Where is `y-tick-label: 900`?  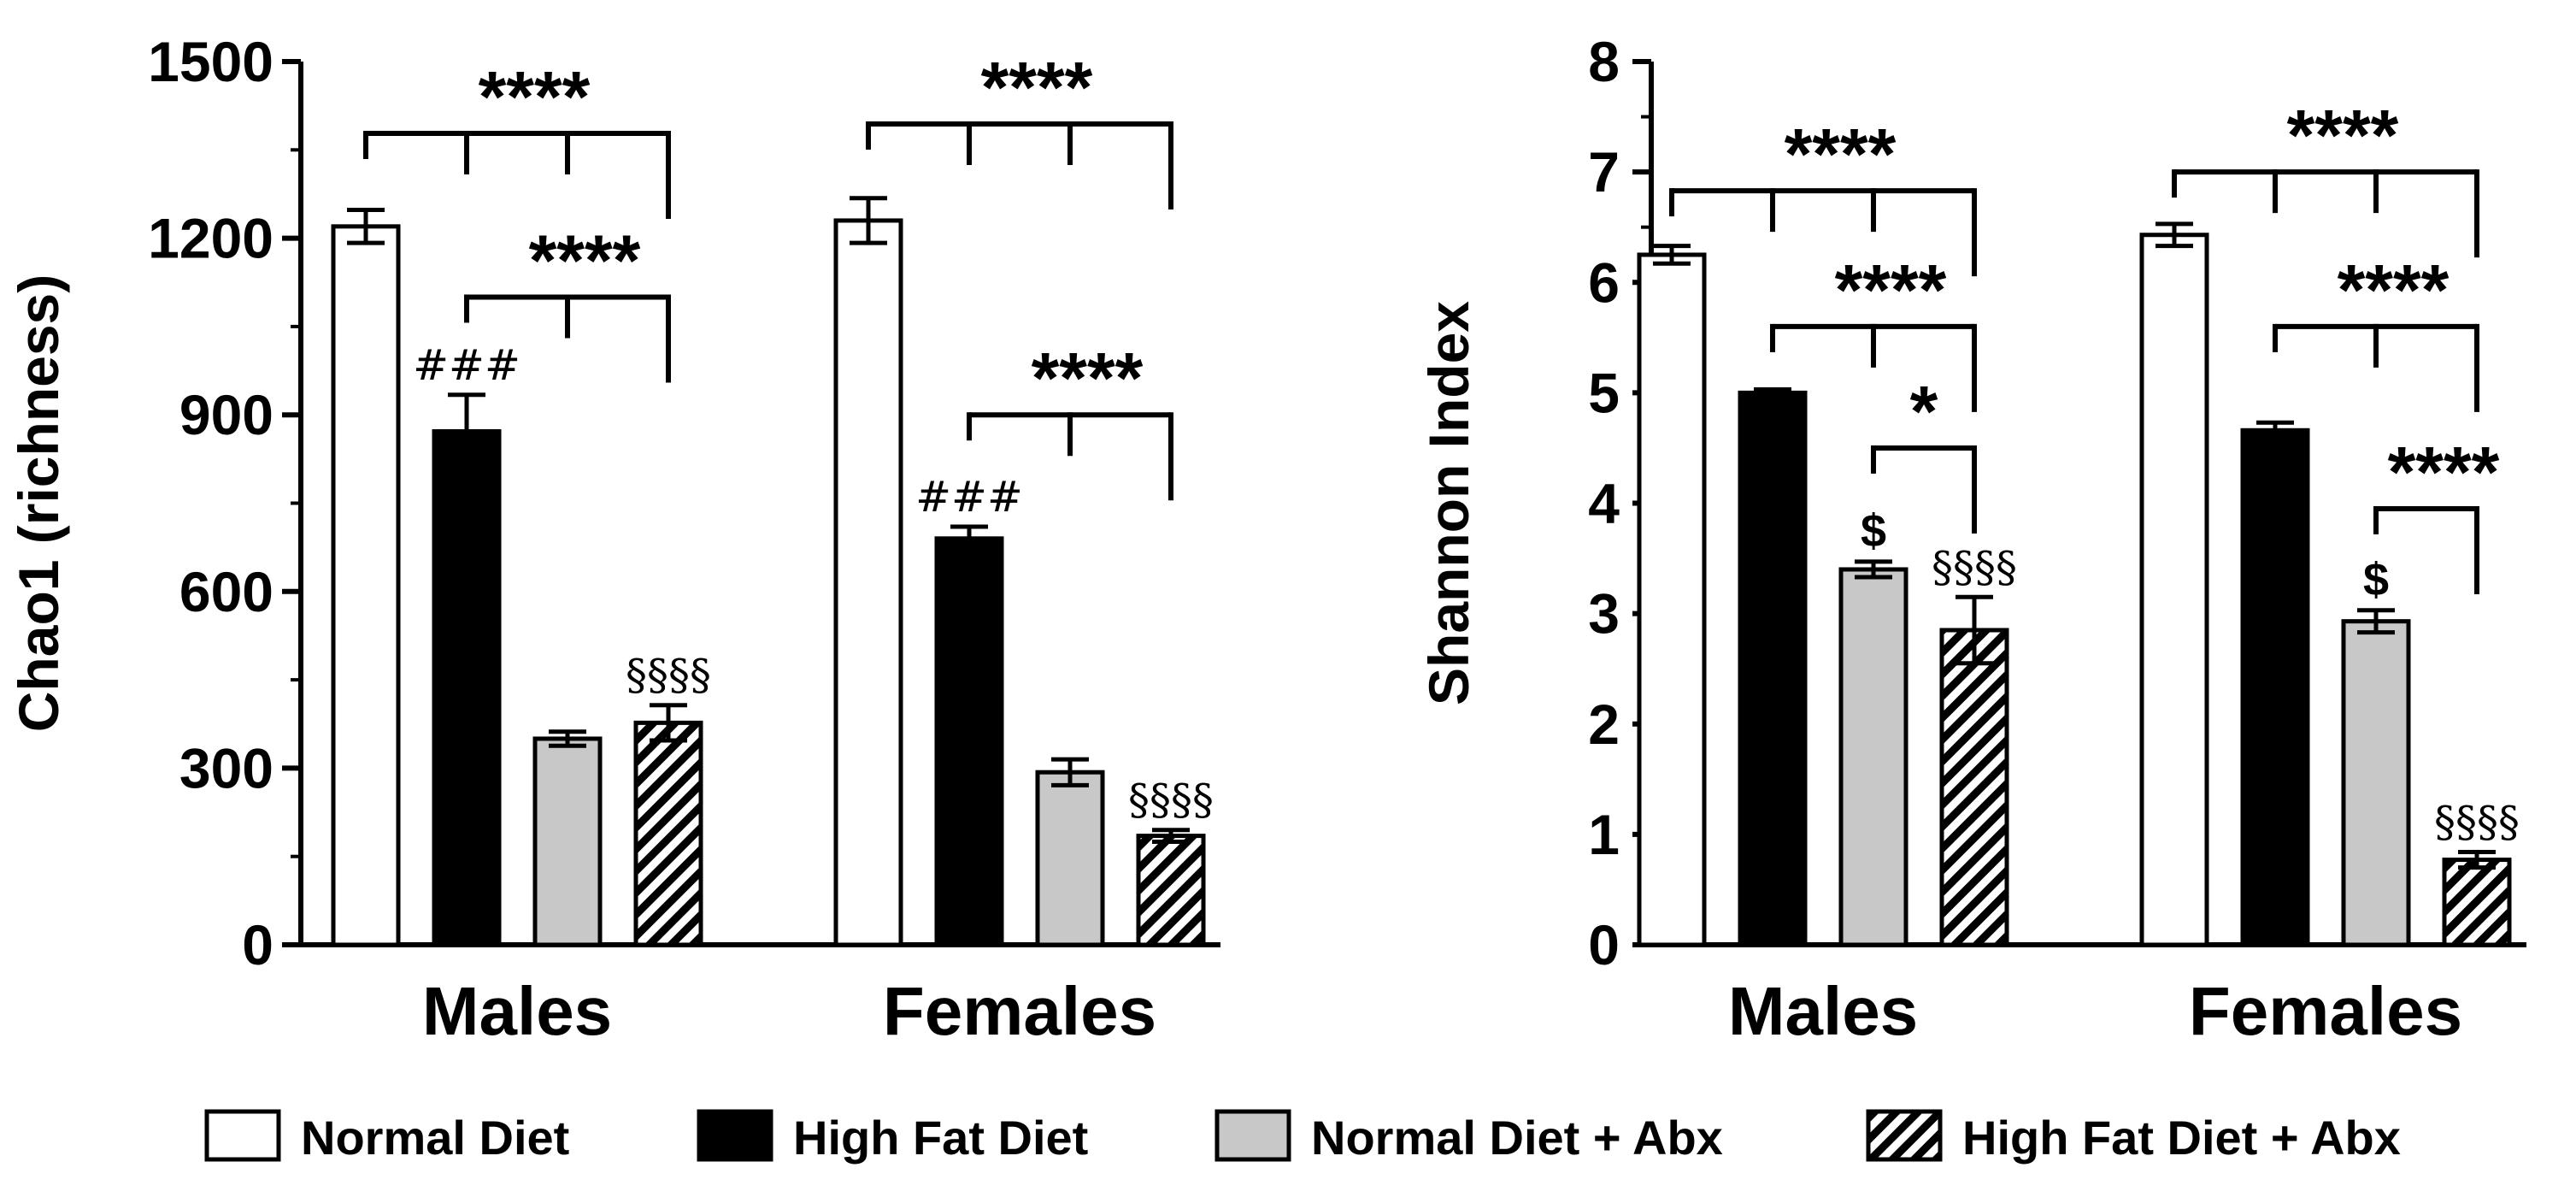 y-tick-label: 900 is located at coordinates (226, 415).